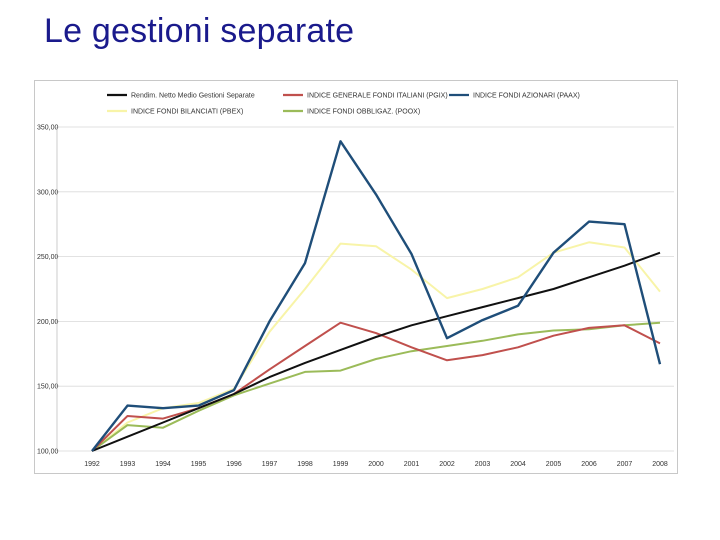 This screenshot has width=720, height=540. I want to click on y-tick-label: 150,00, so click(48, 387).